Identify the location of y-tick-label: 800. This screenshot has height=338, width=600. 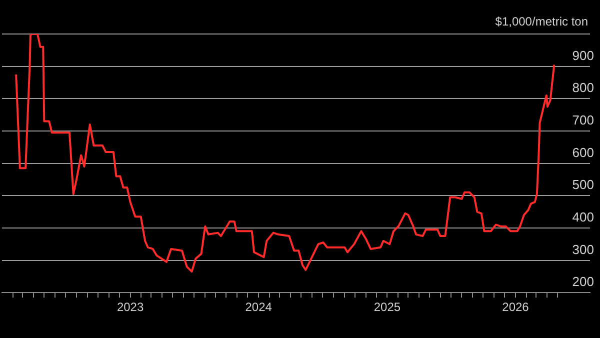
(583, 88).